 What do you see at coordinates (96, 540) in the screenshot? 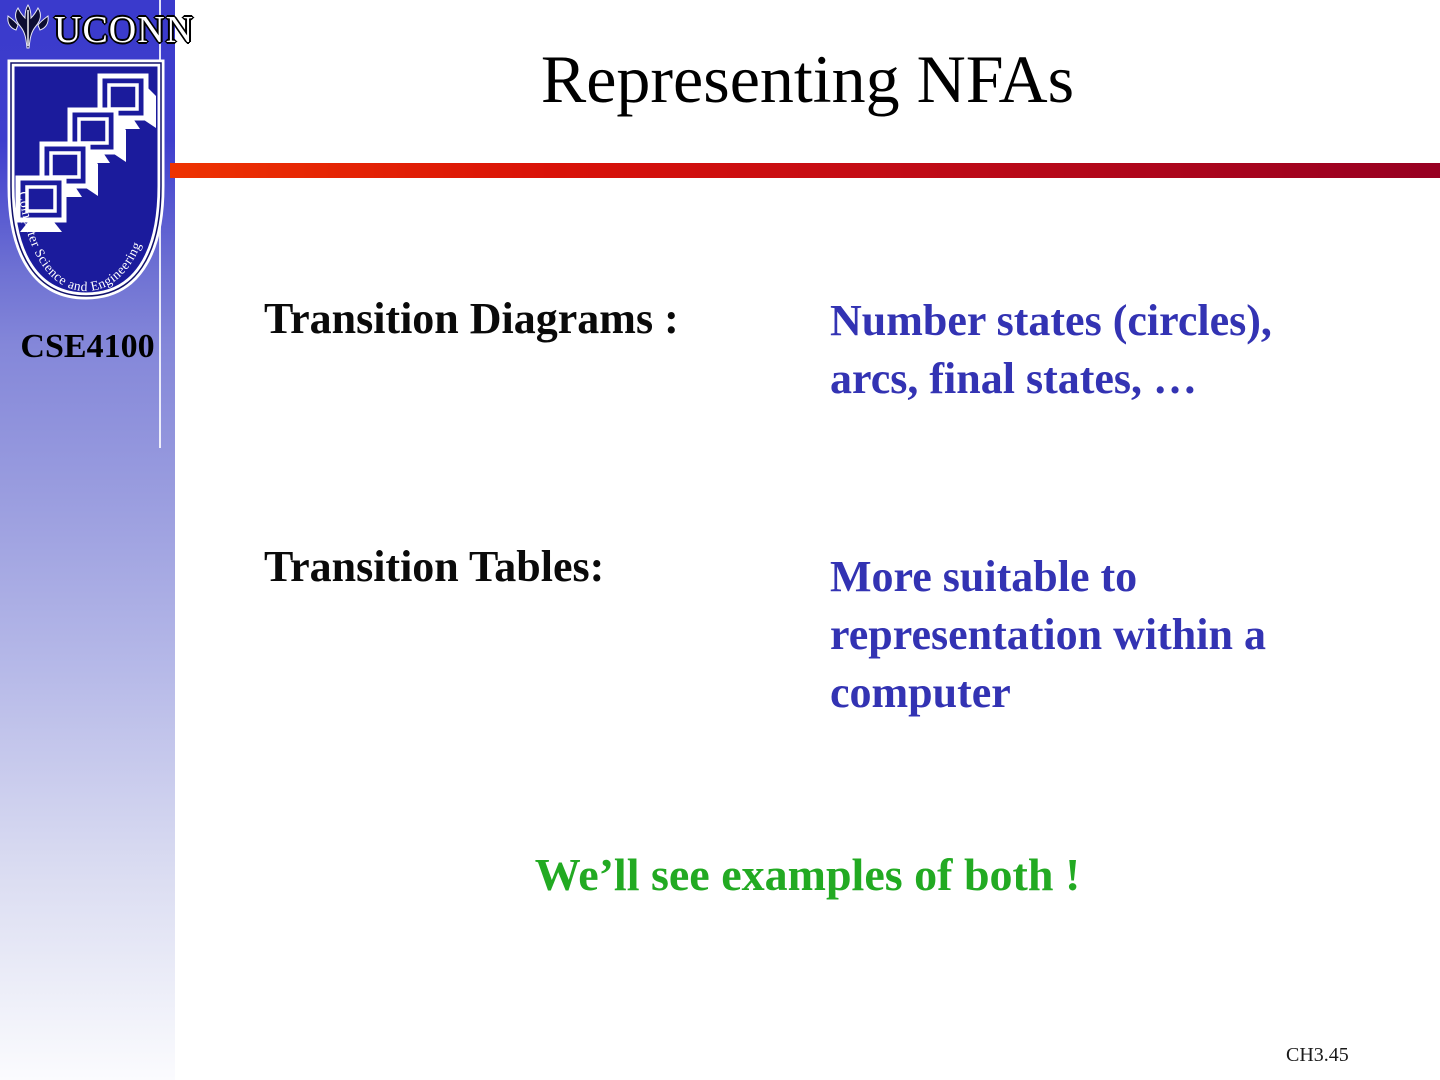
I see `sidebar: UCONN` at bounding box center [96, 540].